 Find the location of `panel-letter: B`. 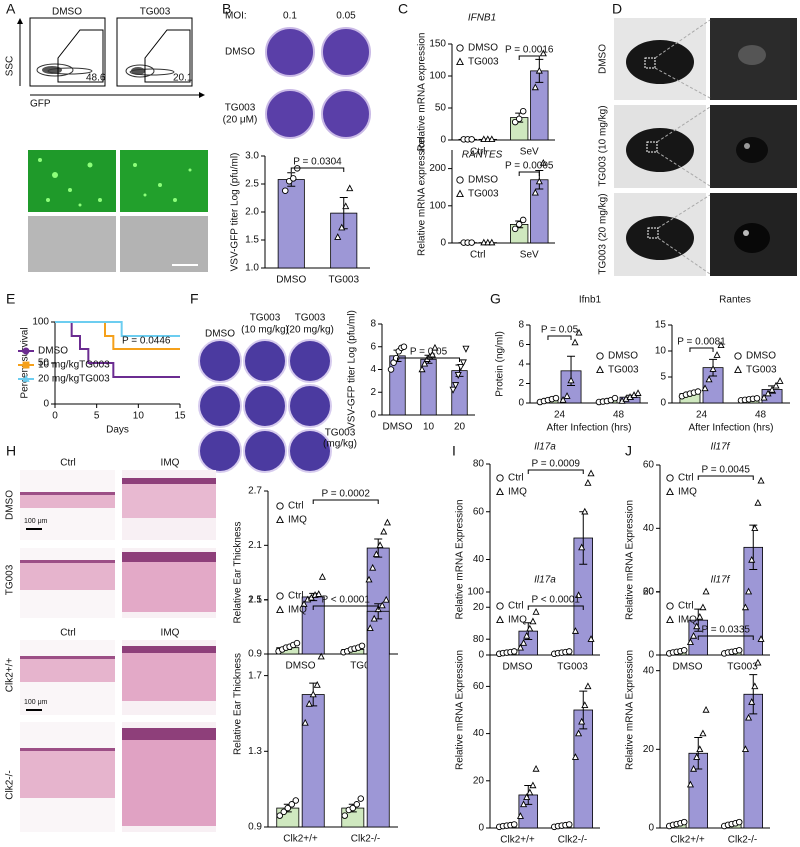

panel-letter: B is located at coordinates (226, 9).